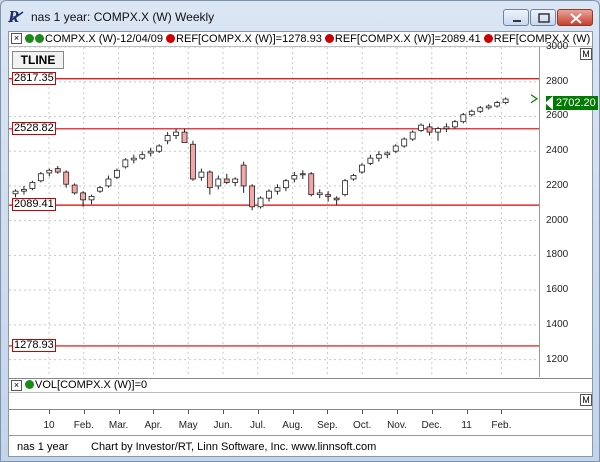  Describe the element at coordinates (557, 324) in the screenshot. I see `price-tick-label: 1400` at that location.